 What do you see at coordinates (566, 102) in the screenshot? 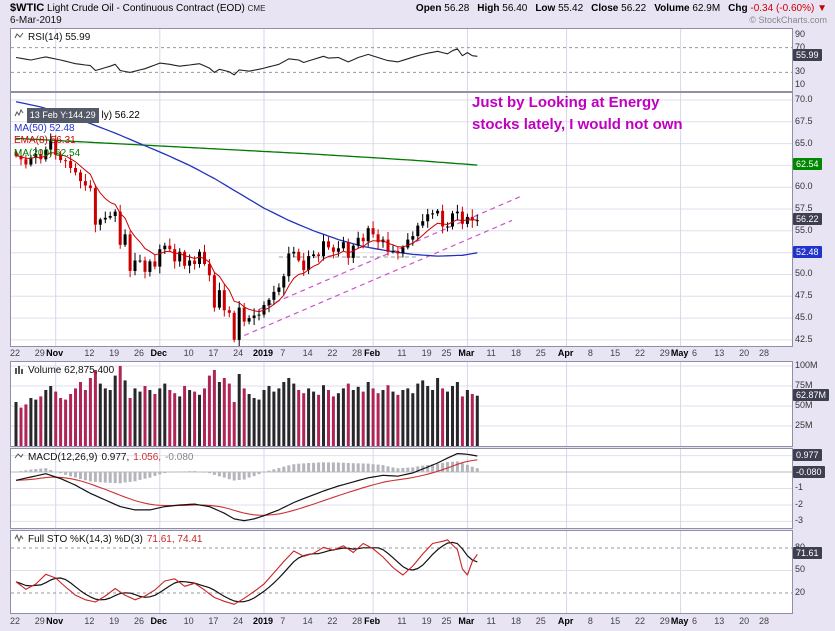
I see `annotation-line1: Just by Looking at Energy` at bounding box center [566, 102].